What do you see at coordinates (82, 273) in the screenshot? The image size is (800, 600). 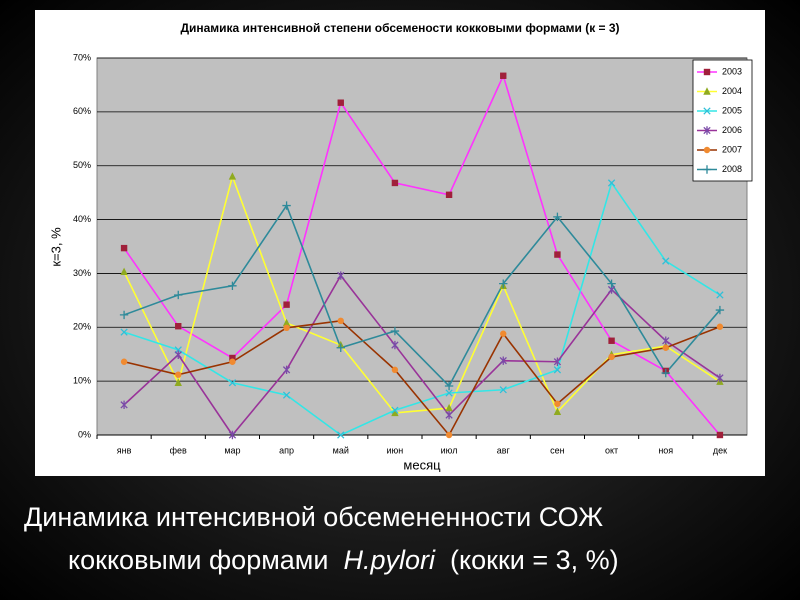 I see `y-tick-label: 30%` at bounding box center [82, 273].